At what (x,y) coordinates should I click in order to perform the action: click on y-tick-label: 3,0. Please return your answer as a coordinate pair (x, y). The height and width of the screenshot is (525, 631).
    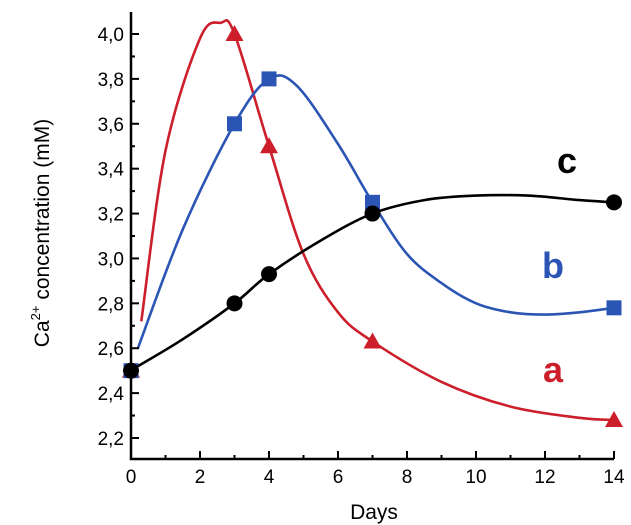
    Looking at the image, I should click on (111, 259).